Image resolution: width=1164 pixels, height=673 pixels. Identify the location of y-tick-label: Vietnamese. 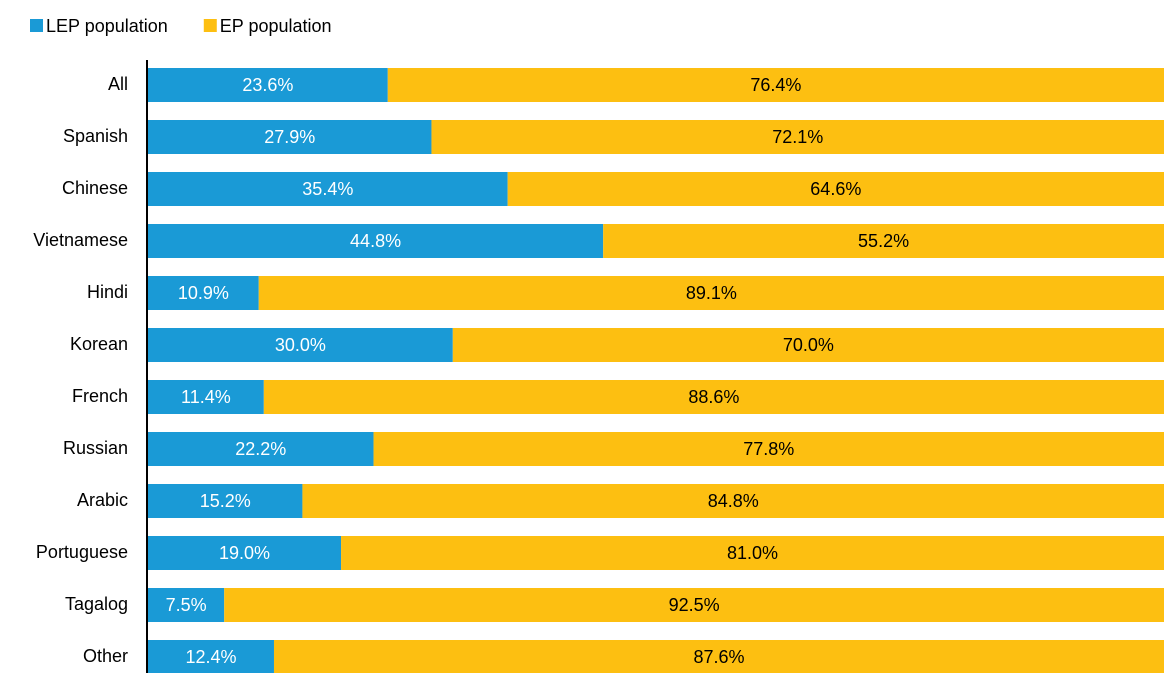
(80, 240).